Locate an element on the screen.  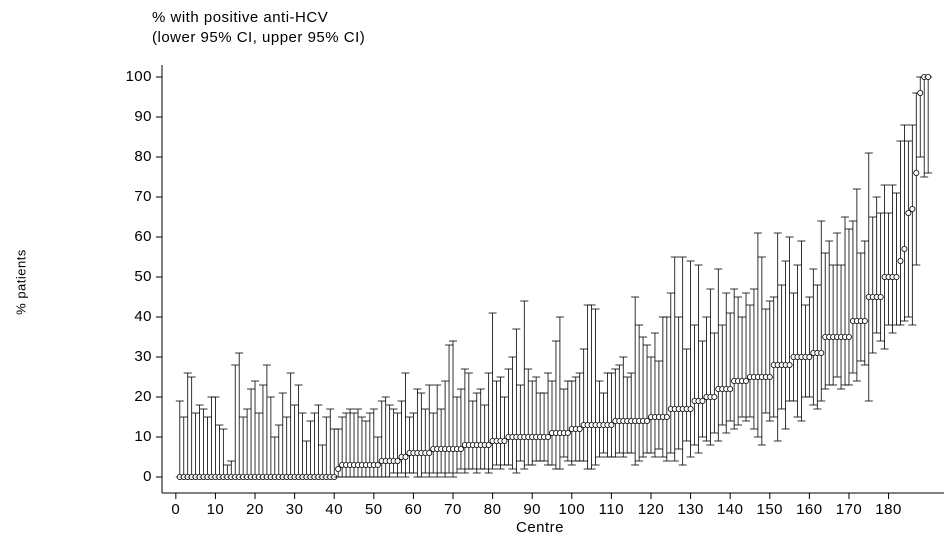
chart-title: % with positive anti-HCV is located at coordinates (240, 17).